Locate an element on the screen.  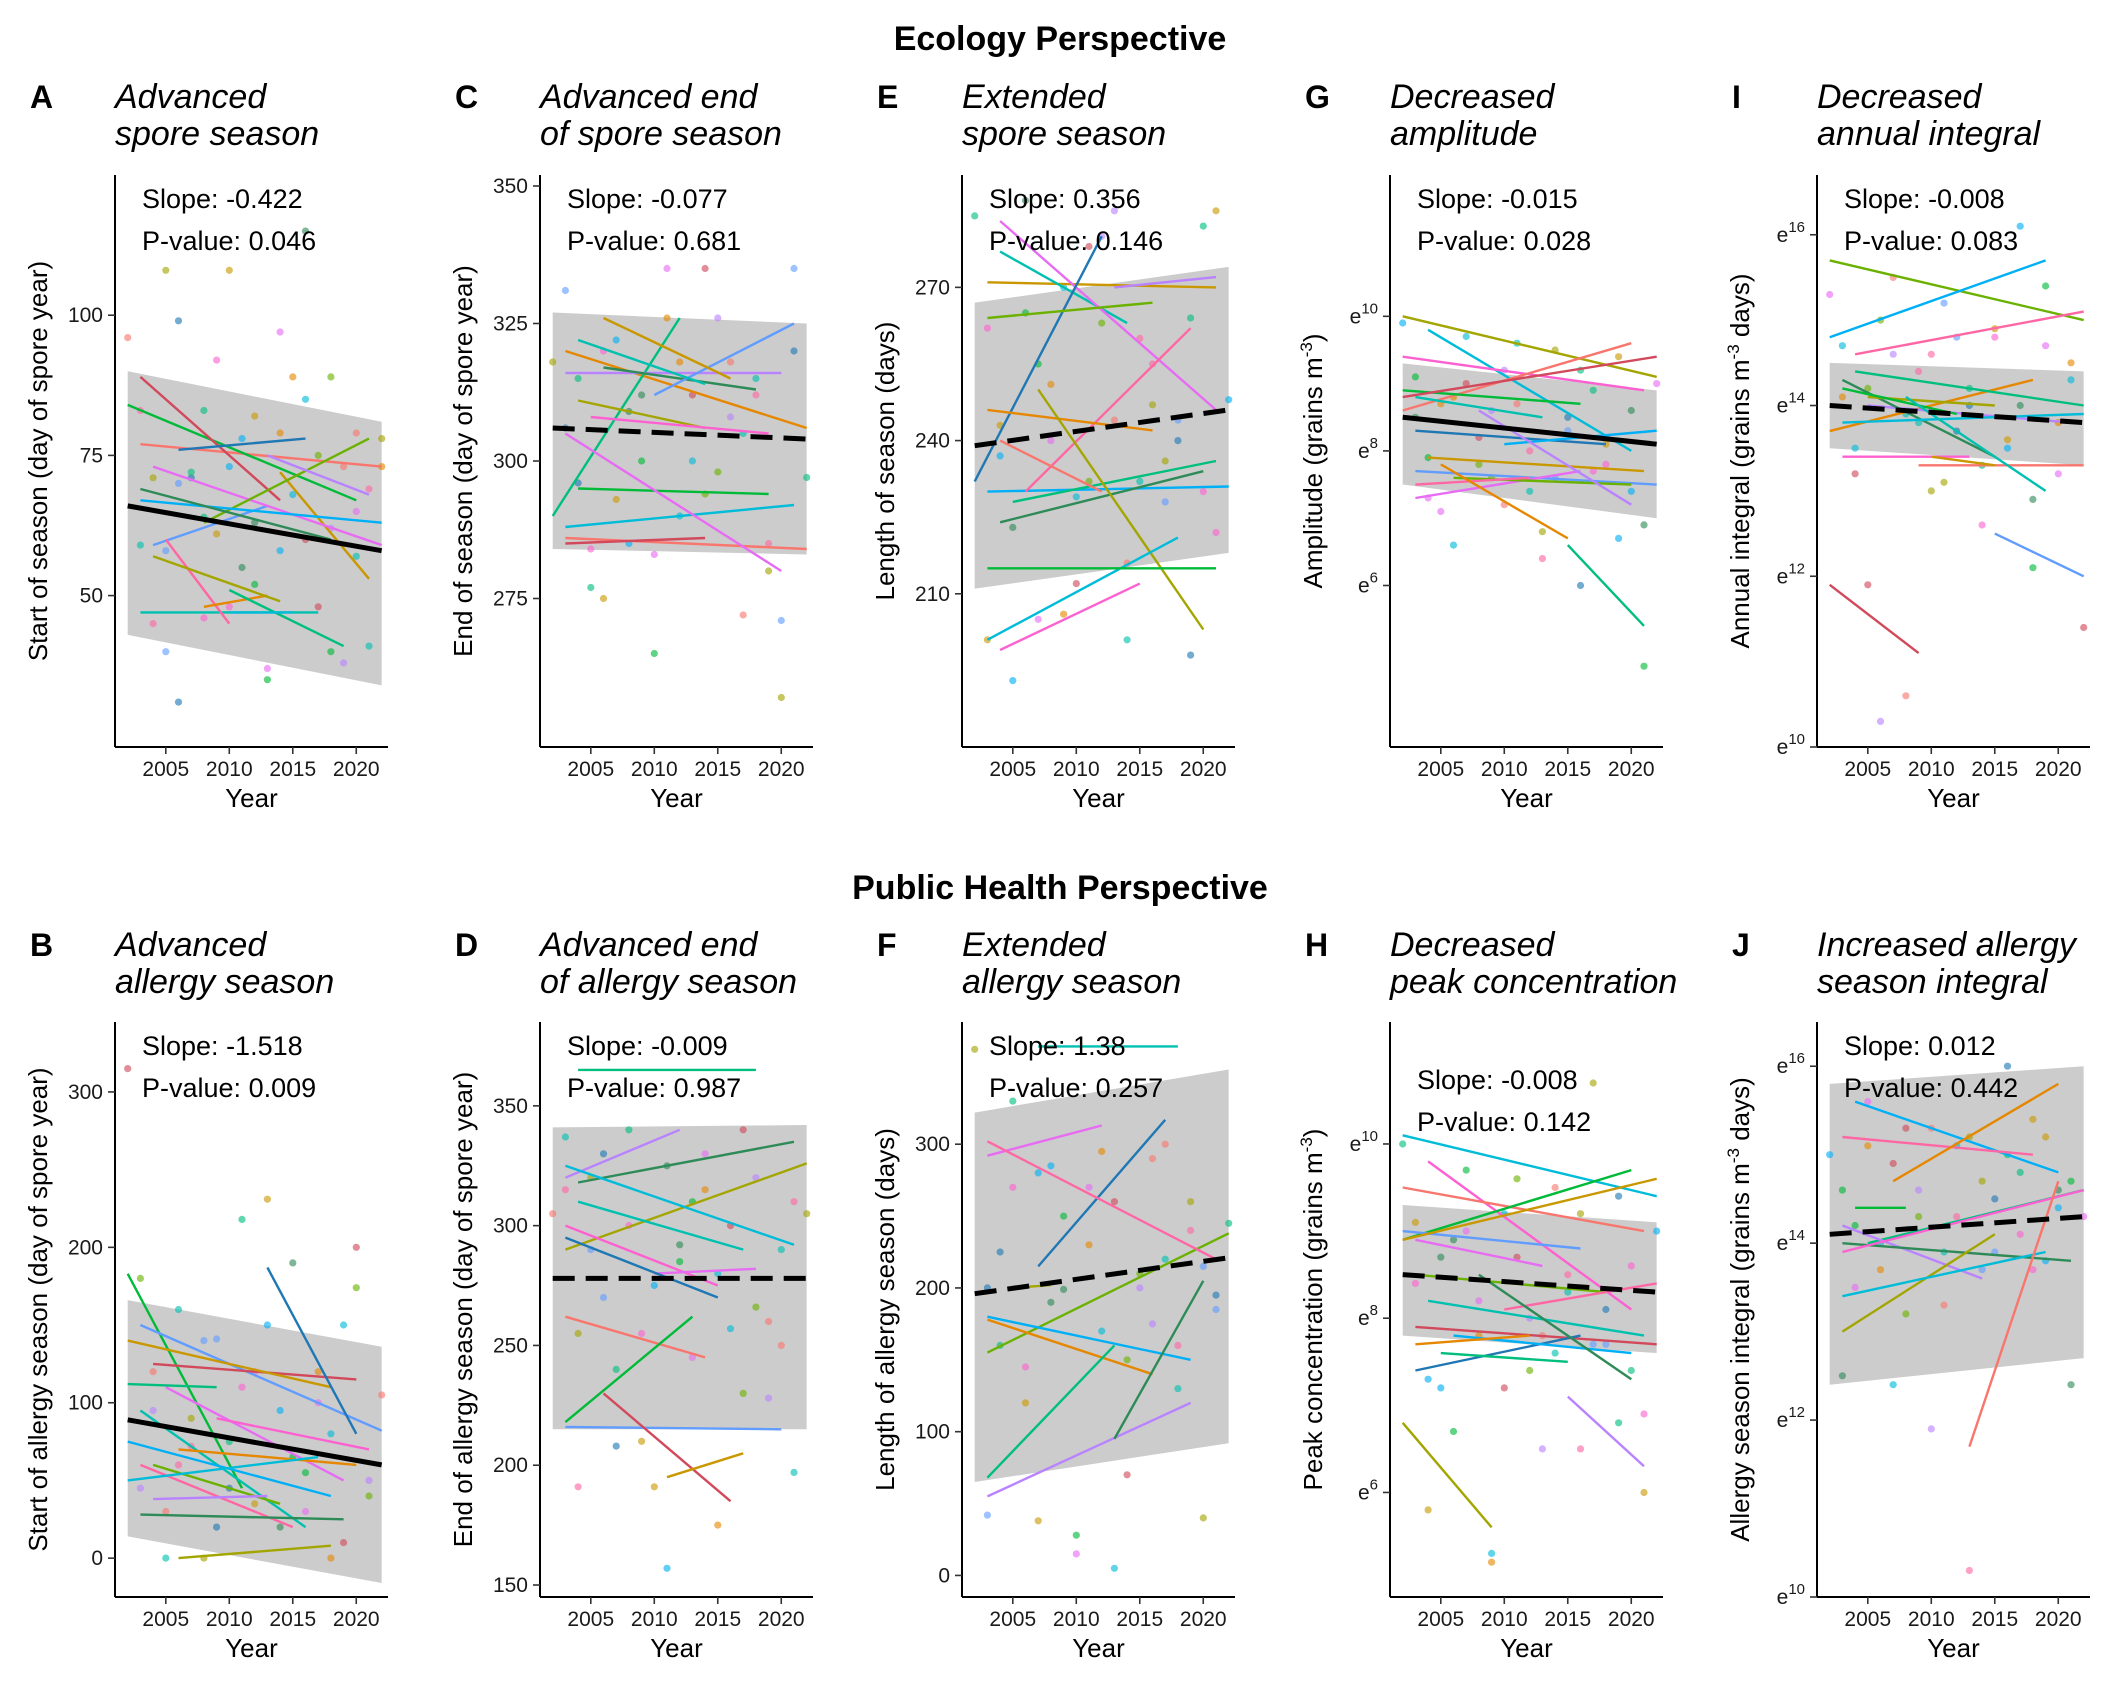
y-tick-base: e is located at coordinates (1356, 1144).